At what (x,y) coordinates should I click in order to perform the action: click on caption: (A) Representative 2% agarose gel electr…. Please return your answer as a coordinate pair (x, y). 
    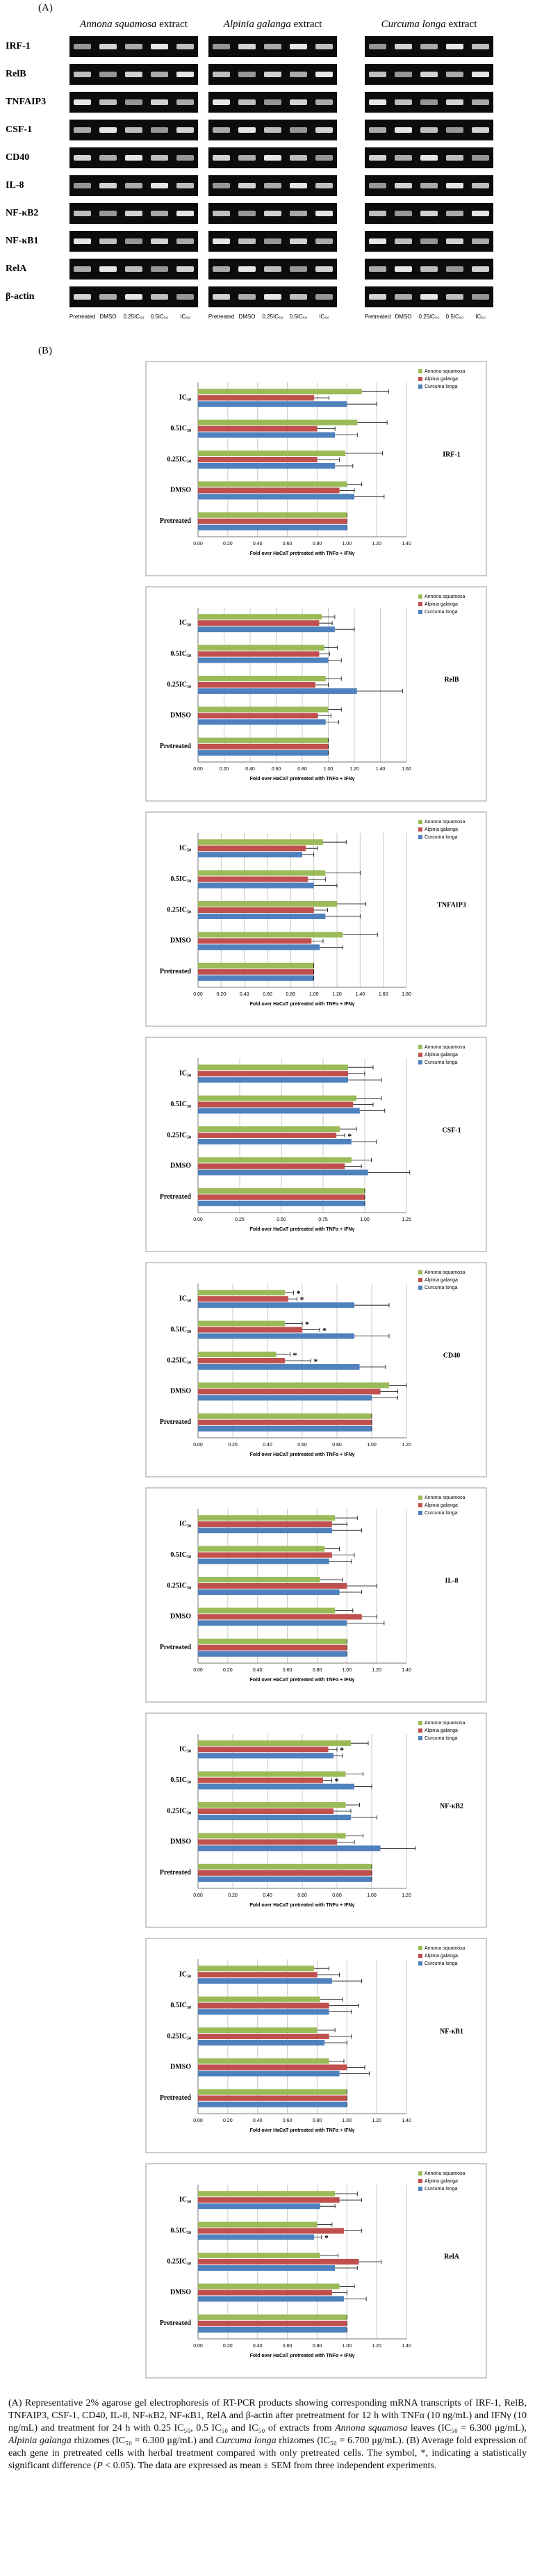
    Looking at the image, I should click on (267, 2434).